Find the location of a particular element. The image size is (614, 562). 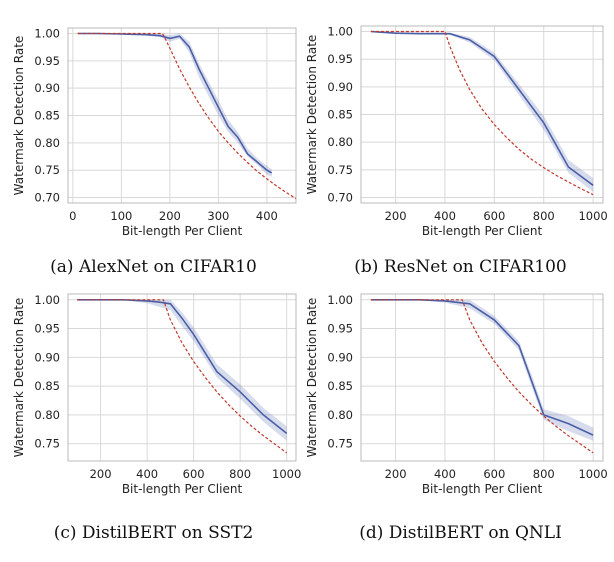

caption-a: (a) AlexNet on CIFAR10 is located at coordinates (153, 267).